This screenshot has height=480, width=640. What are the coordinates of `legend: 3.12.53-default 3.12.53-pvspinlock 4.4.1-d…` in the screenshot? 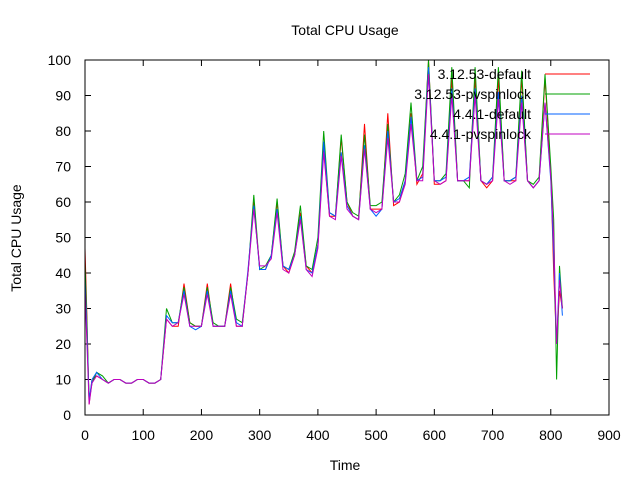 It's located at (502, 104).